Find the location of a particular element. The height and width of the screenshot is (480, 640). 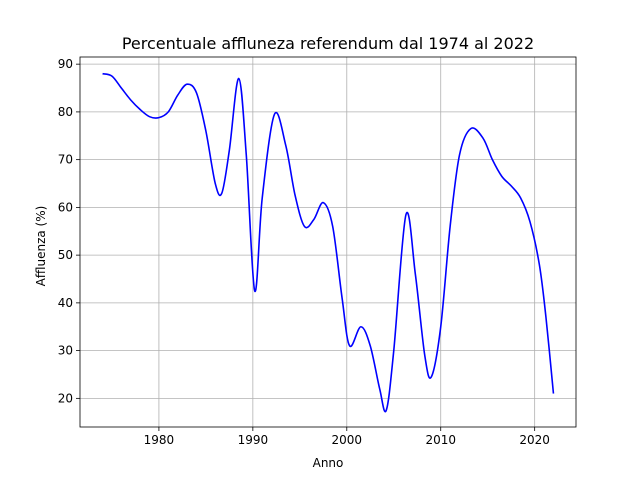

y-tick-label: 40 is located at coordinates (65, 303).